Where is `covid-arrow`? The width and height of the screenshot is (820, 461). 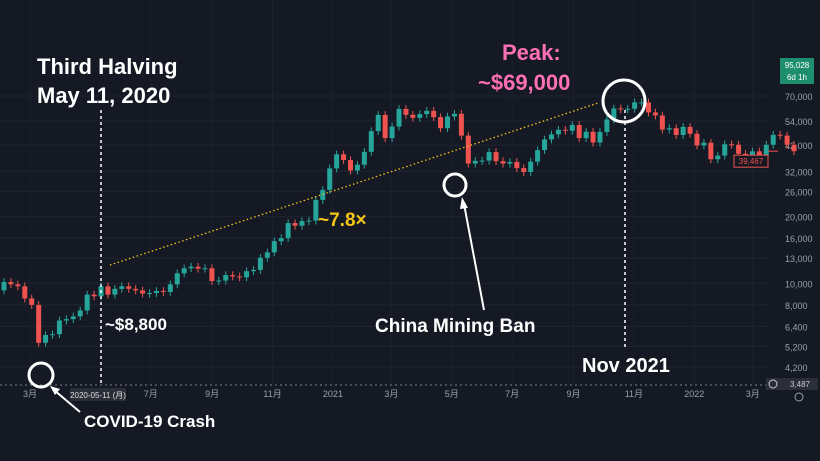
covid-arrow is located at coordinates (67, 401).